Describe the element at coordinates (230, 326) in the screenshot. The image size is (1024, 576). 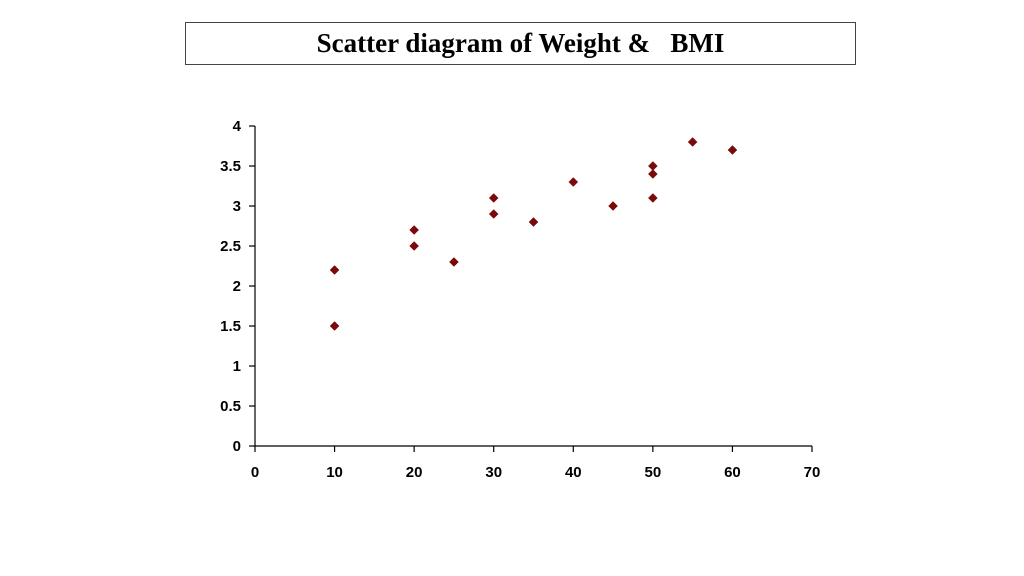
I see `y-tick-label: 1.5` at that location.